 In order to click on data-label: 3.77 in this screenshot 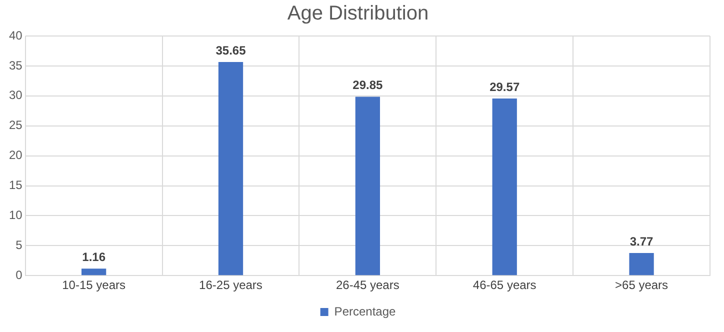, I will do `click(642, 241)`.